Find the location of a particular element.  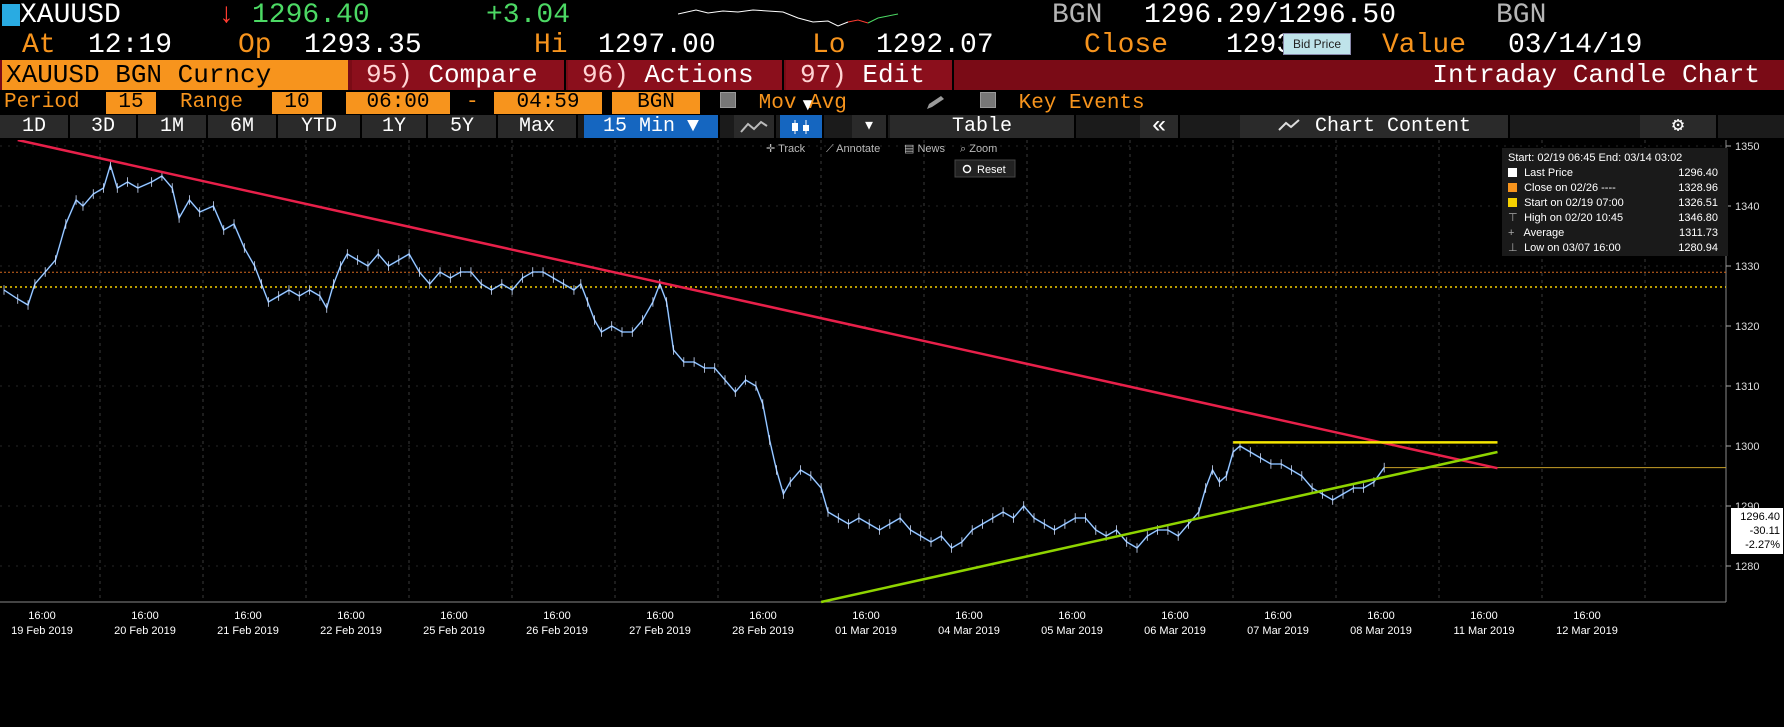

bid-price-tooltip: Bid Price is located at coordinates (1317, 44).